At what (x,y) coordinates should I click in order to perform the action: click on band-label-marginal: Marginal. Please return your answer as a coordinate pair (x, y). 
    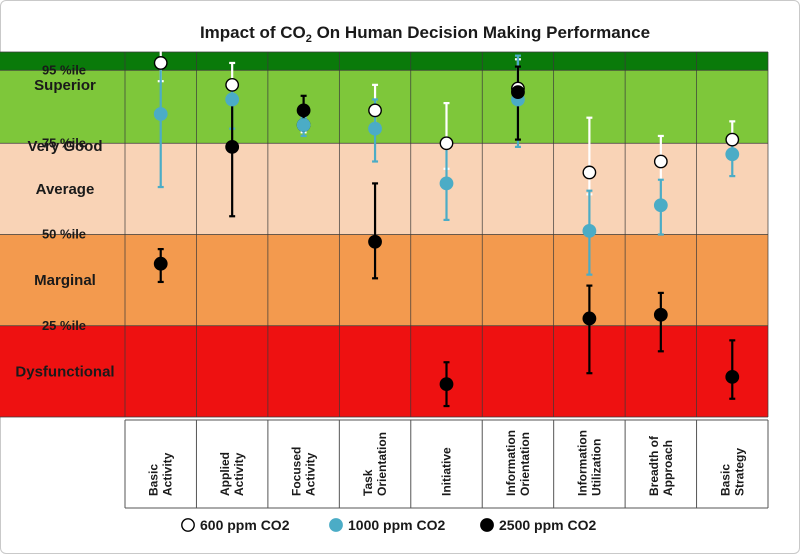
    Looking at the image, I should click on (65, 280).